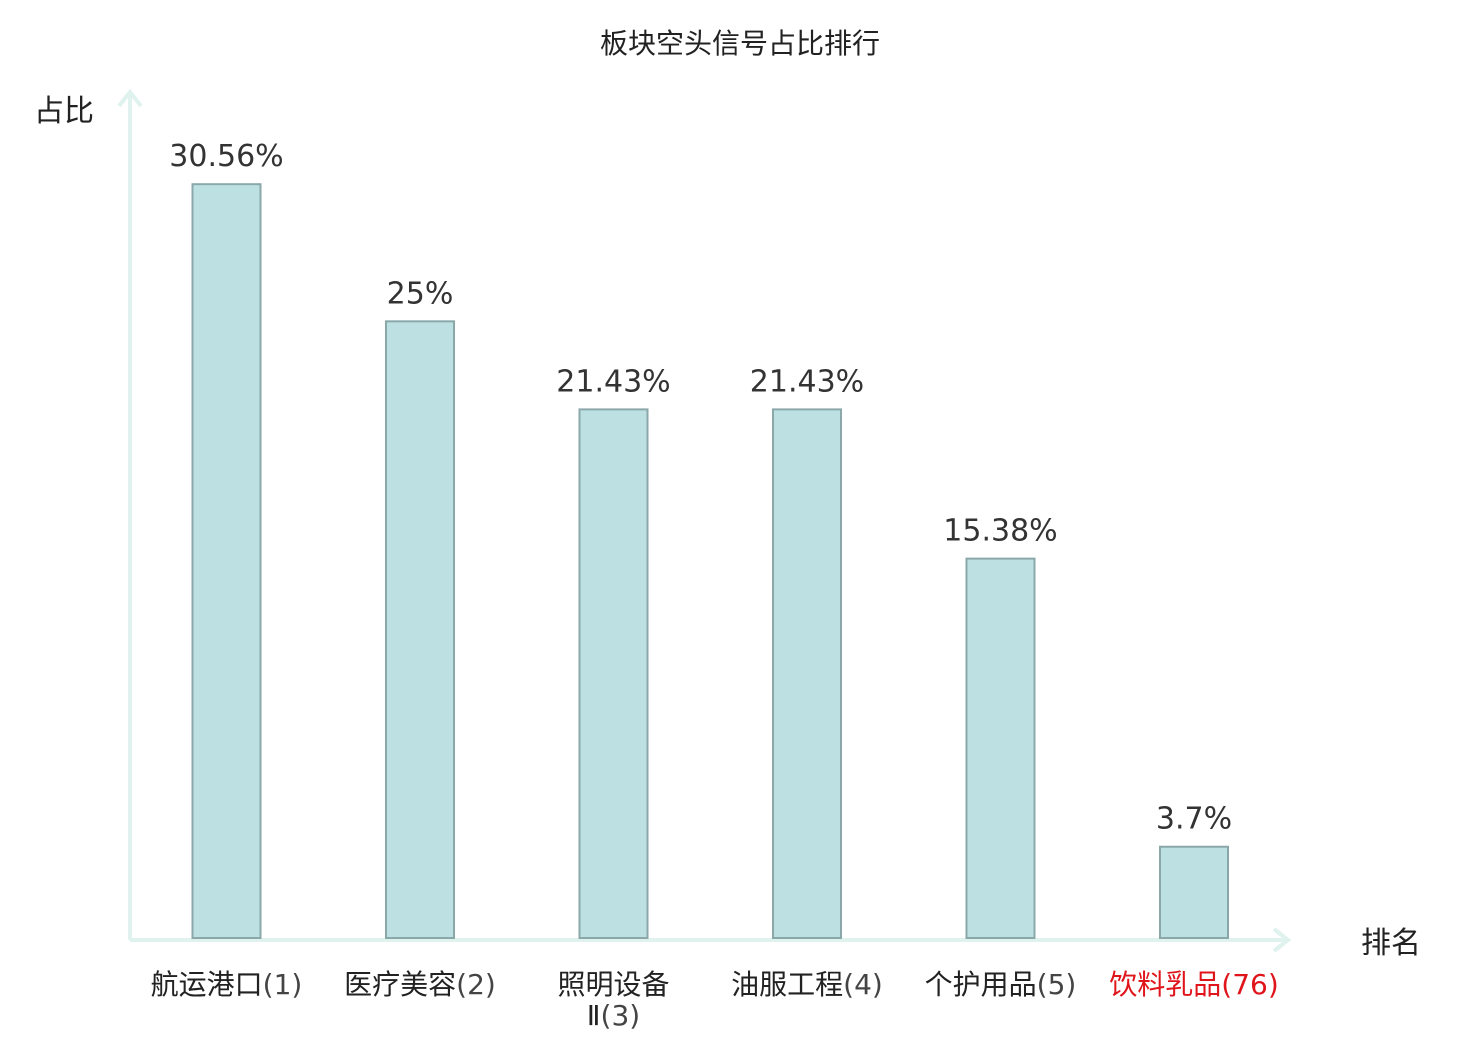 This screenshot has width=1480, height=1040. What do you see at coordinates (807, 984) in the screenshot?
I see `x-tick-label-4: 油服工程(4)` at bounding box center [807, 984].